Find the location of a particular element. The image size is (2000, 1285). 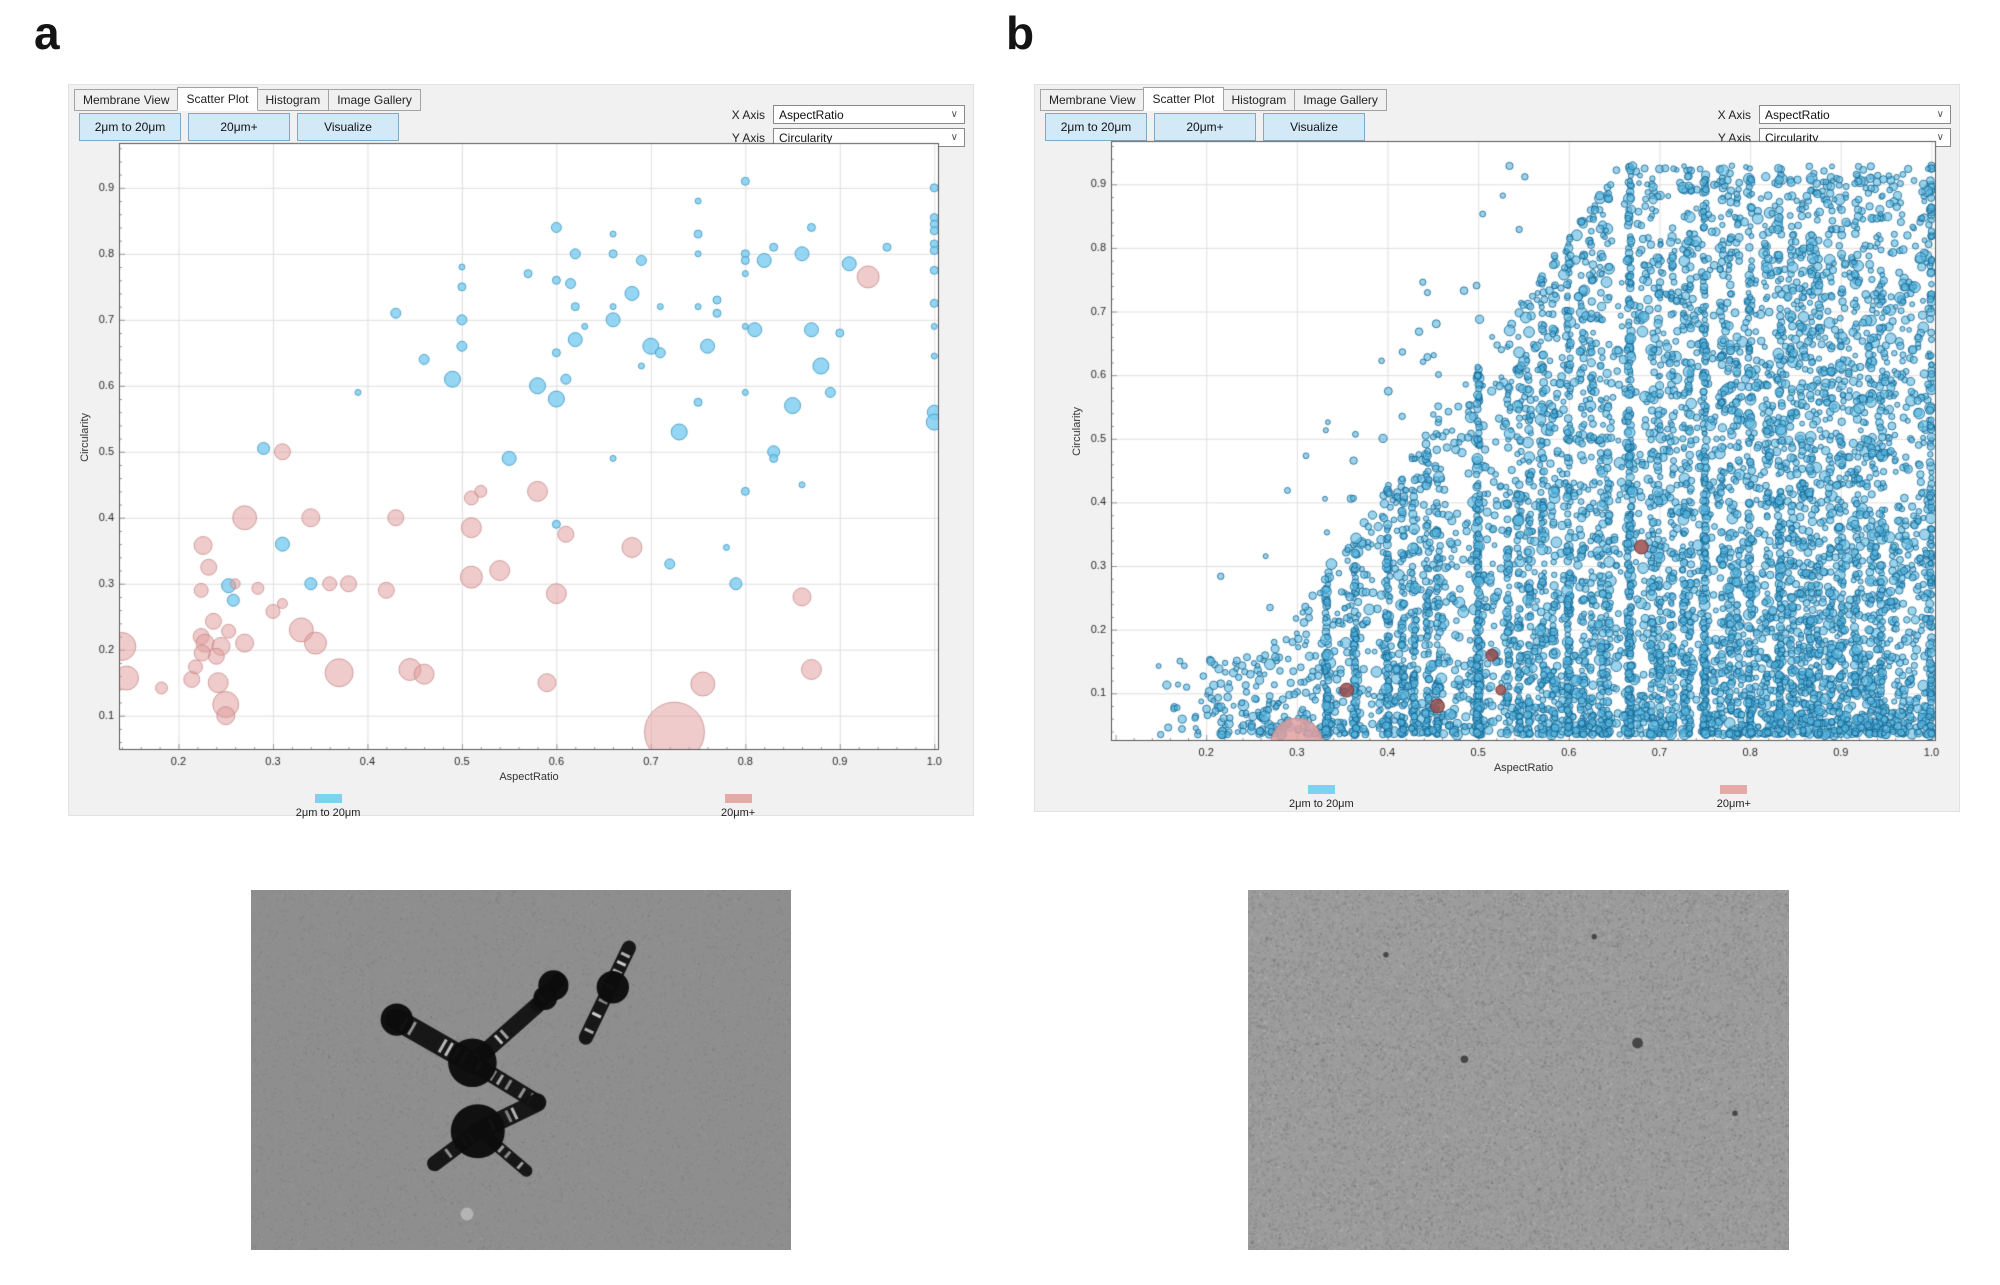

panel-label-b: b is located at coordinates (1020, 33).